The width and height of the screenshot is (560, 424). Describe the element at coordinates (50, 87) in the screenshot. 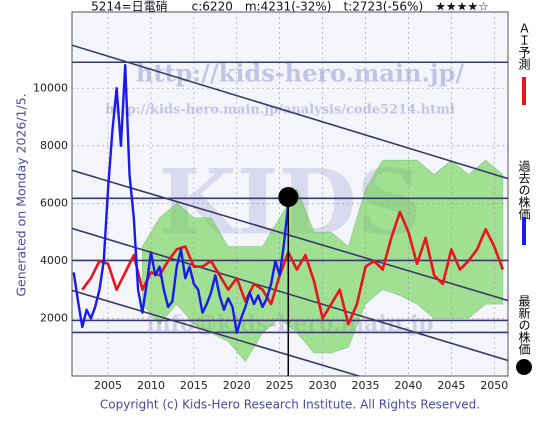

I see `y-tick-label: 10000` at that location.